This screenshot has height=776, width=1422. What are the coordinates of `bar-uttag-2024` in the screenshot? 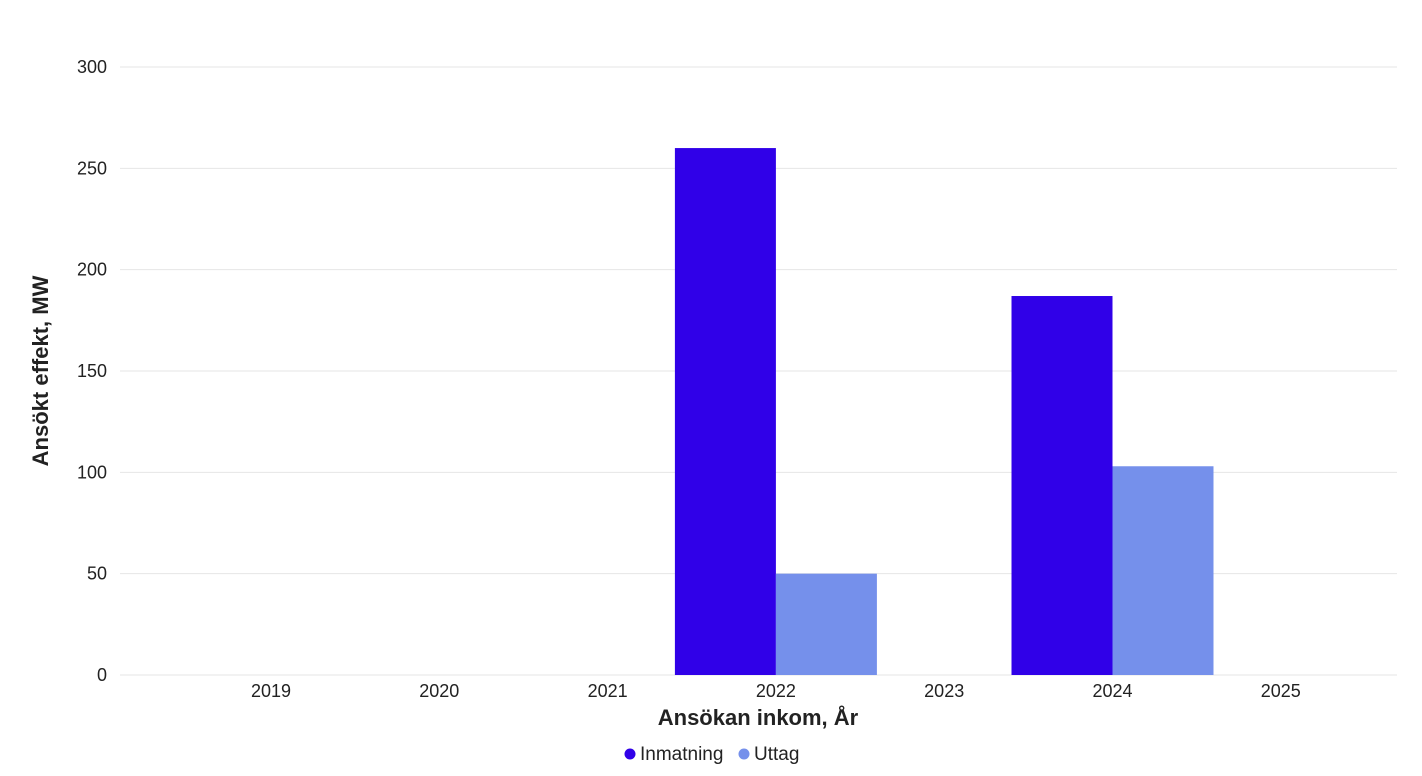 It's located at (1163, 570).